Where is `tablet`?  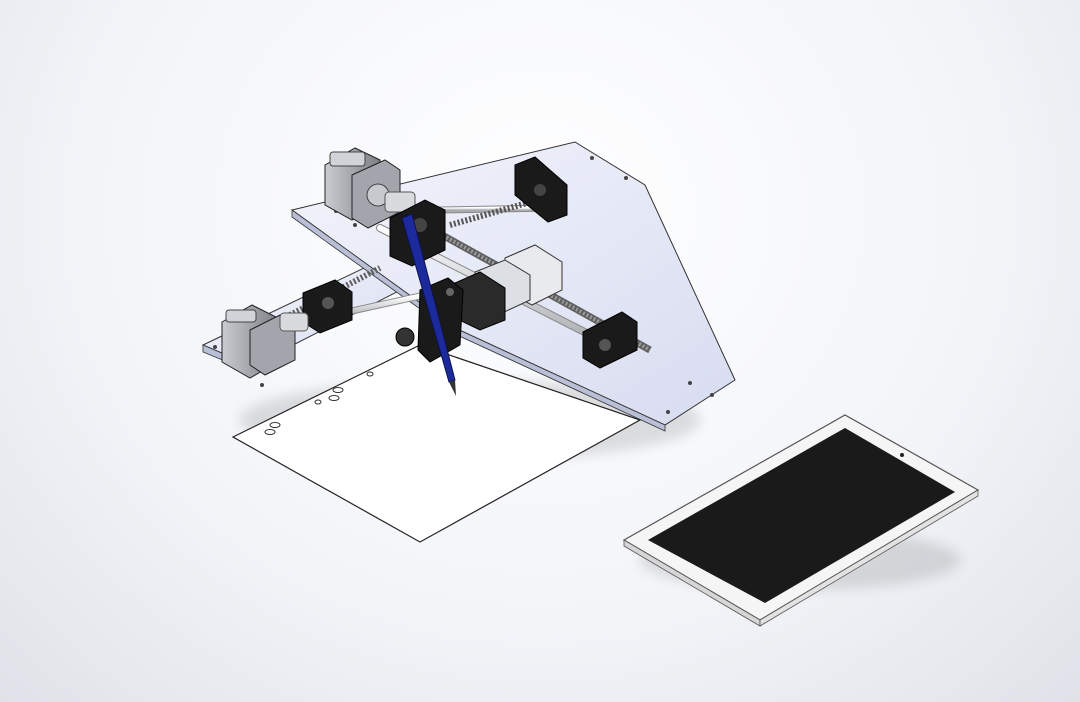
tablet is located at coordinates (801, 520).